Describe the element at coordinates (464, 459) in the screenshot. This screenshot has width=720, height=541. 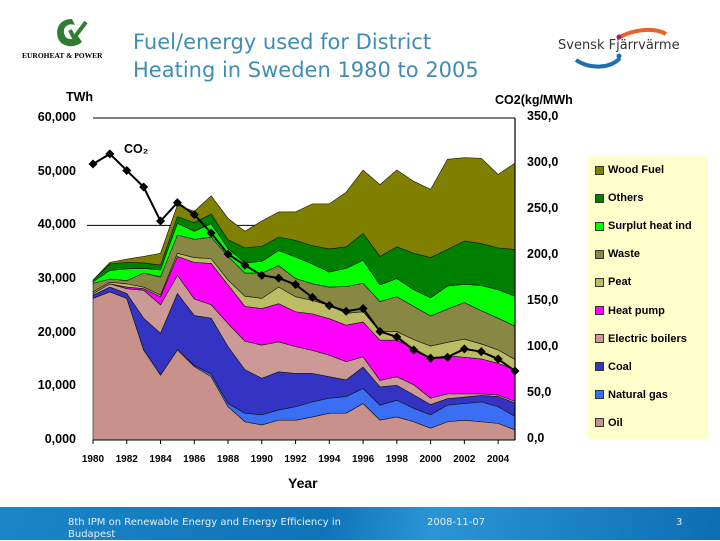
I see `x-tick-label: 2002` at that location.